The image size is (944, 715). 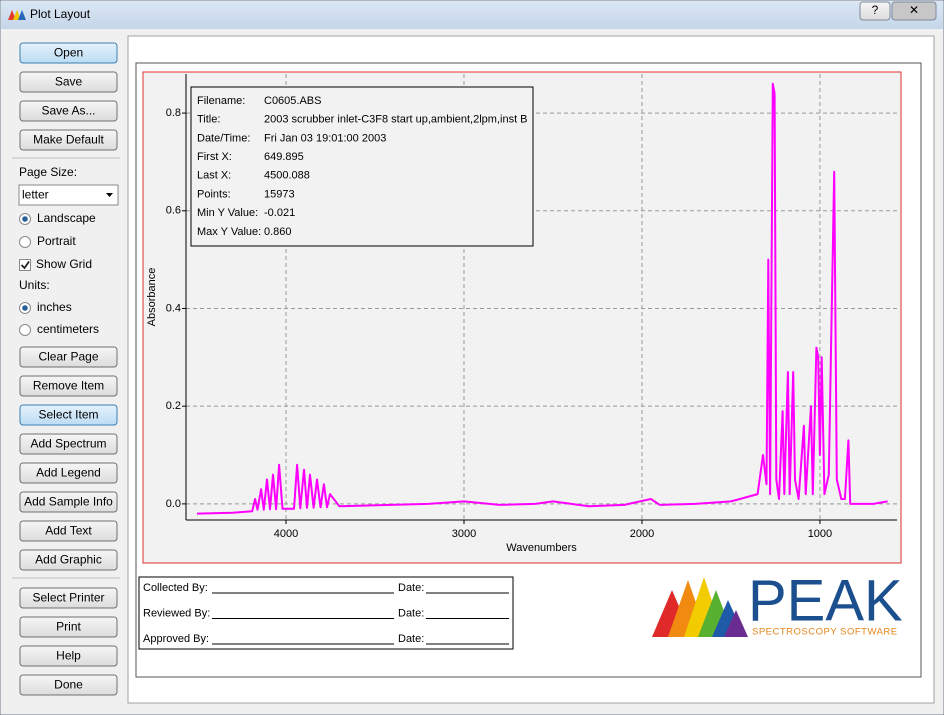 I want to click on radio-label: Landscape, so click(x=66, y=218).